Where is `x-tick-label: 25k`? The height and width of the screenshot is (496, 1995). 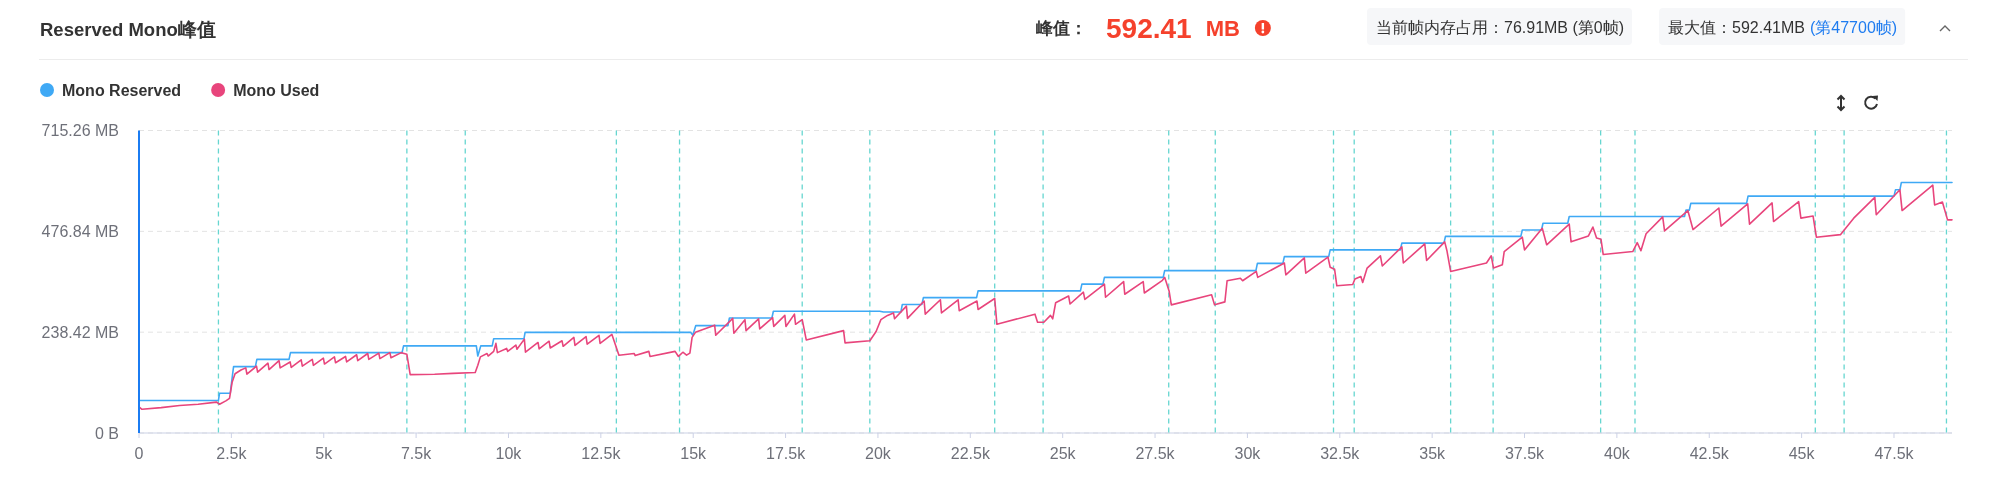
x-tick-label: 25k is located at coordinates (1063, 453).